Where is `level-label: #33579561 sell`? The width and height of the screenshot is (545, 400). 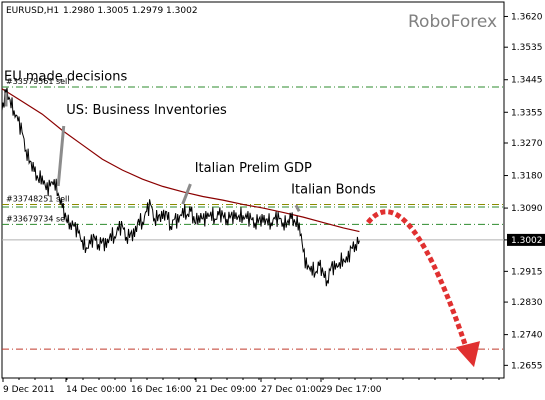
level-label: #33579561 sell is located at coordinates (38, 81).